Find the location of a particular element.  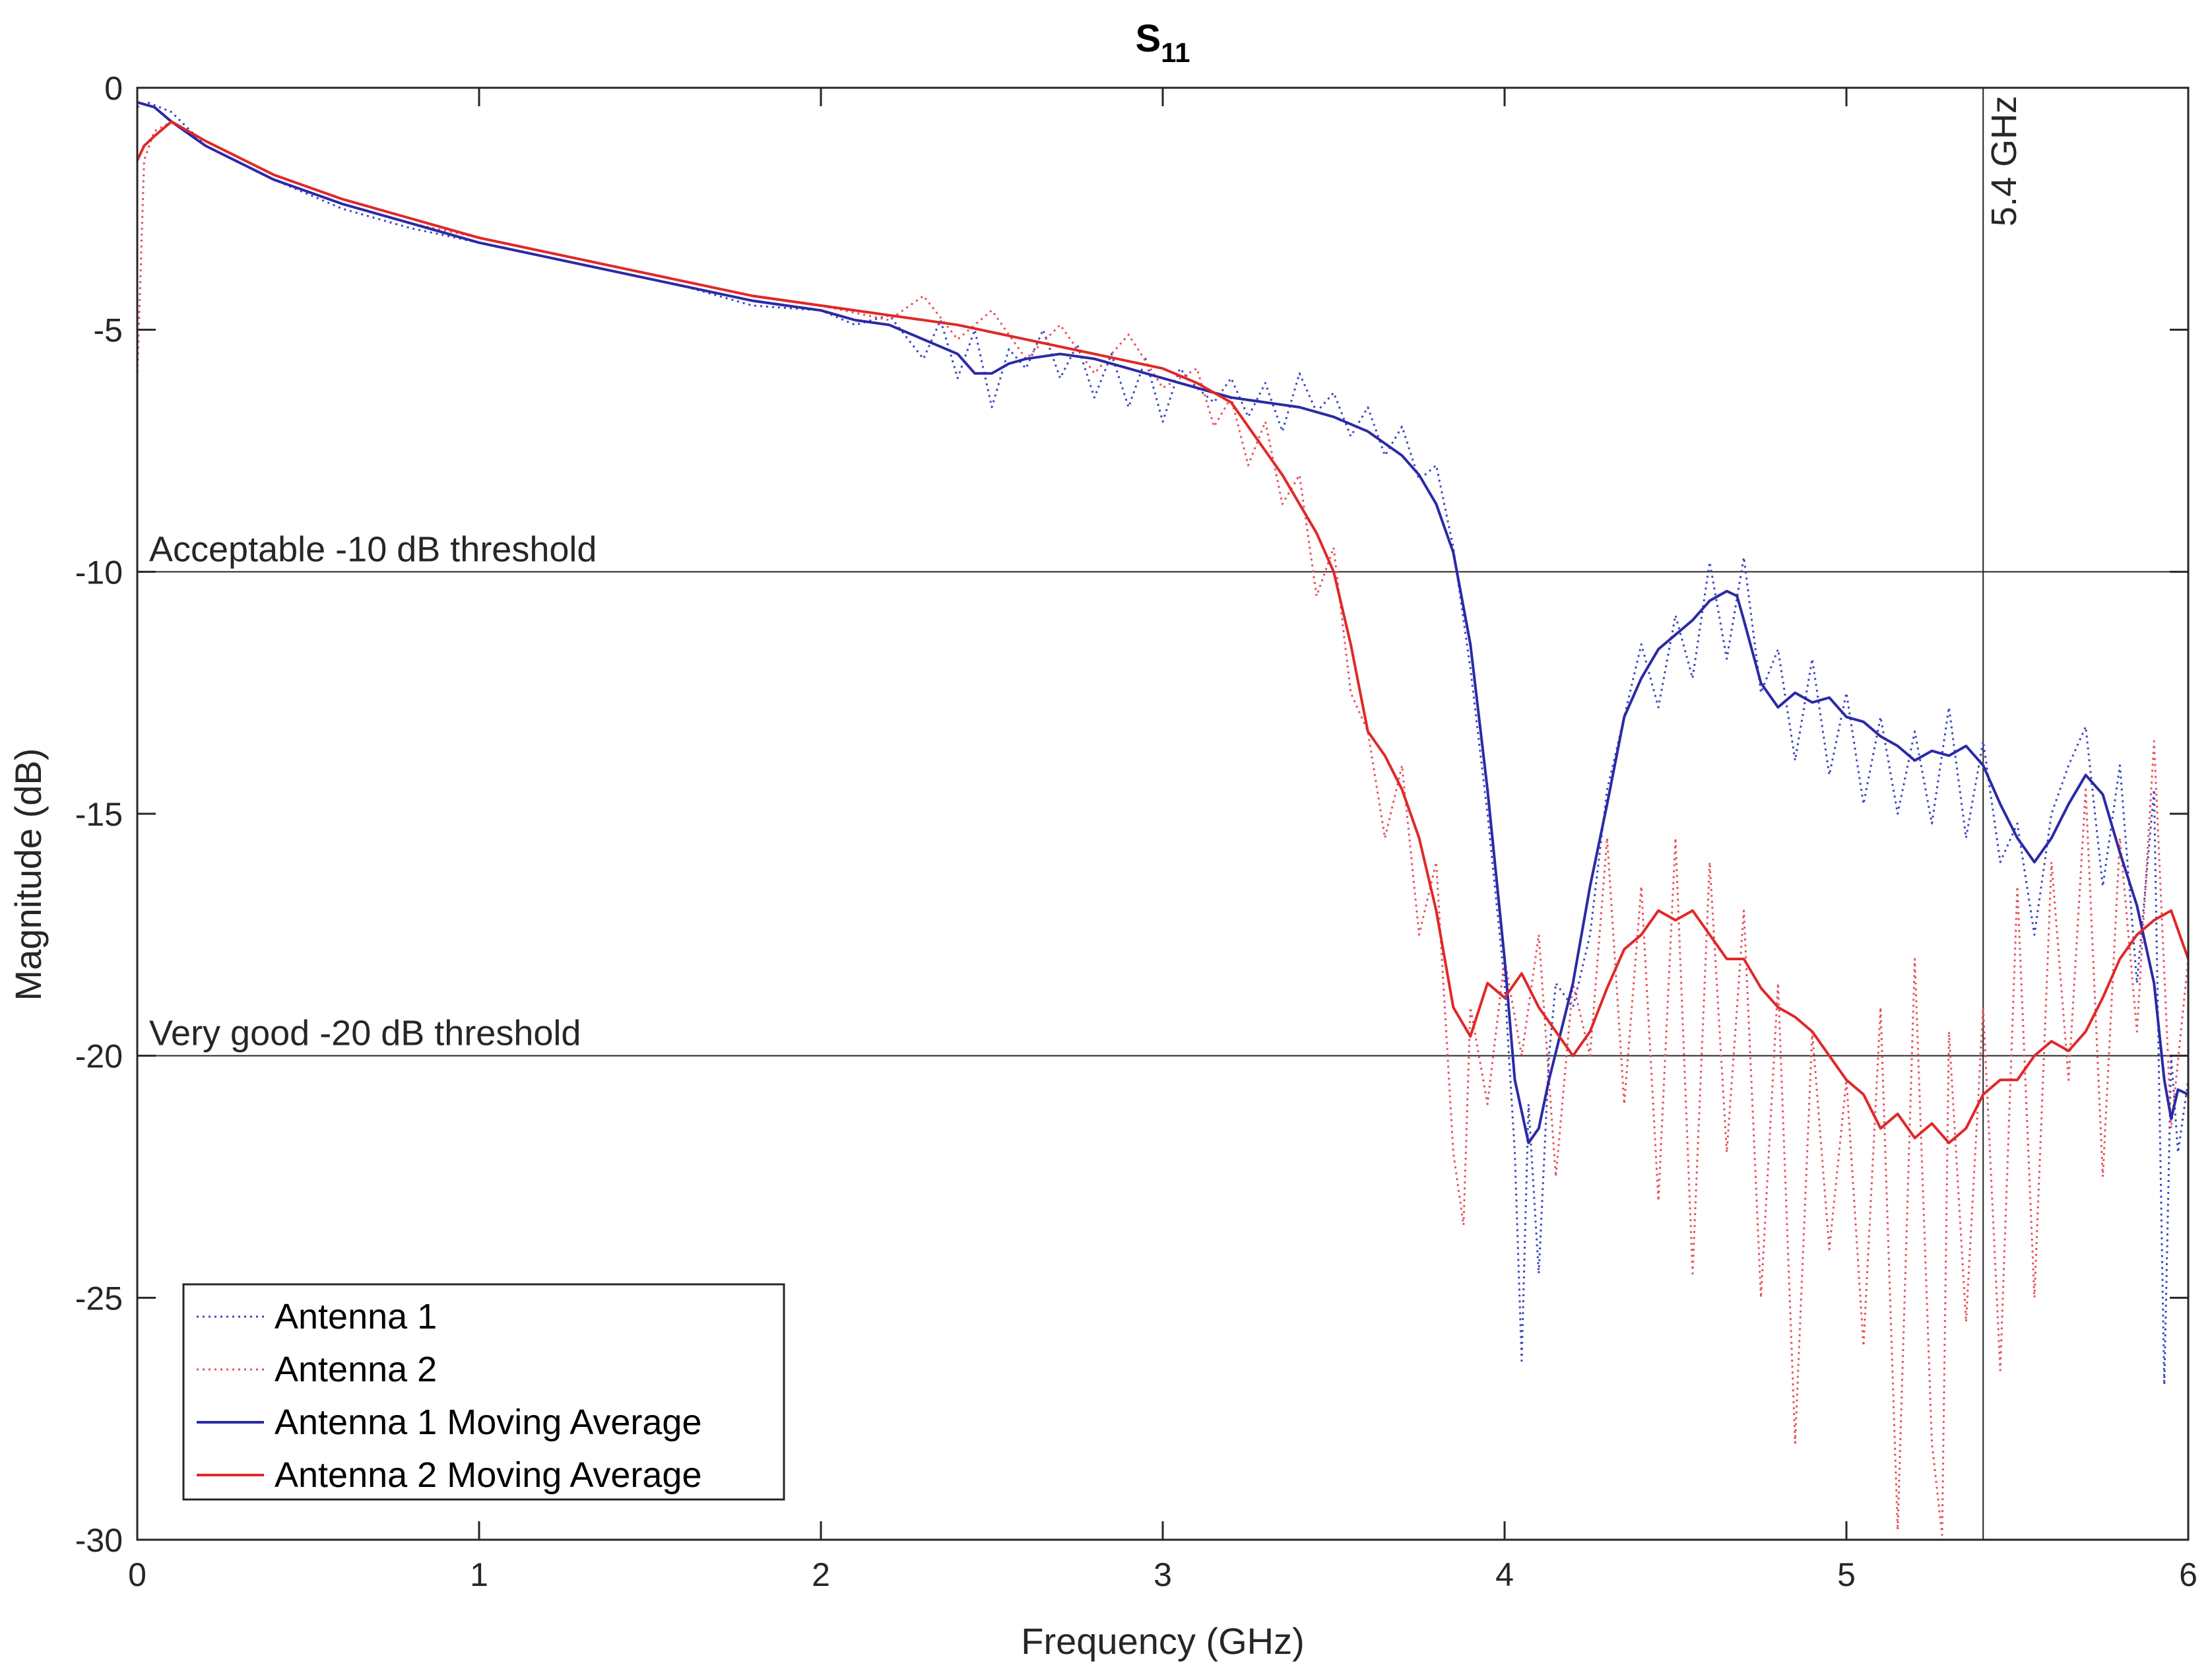

chart-title: S11 is located at coordinates (1162, 42).